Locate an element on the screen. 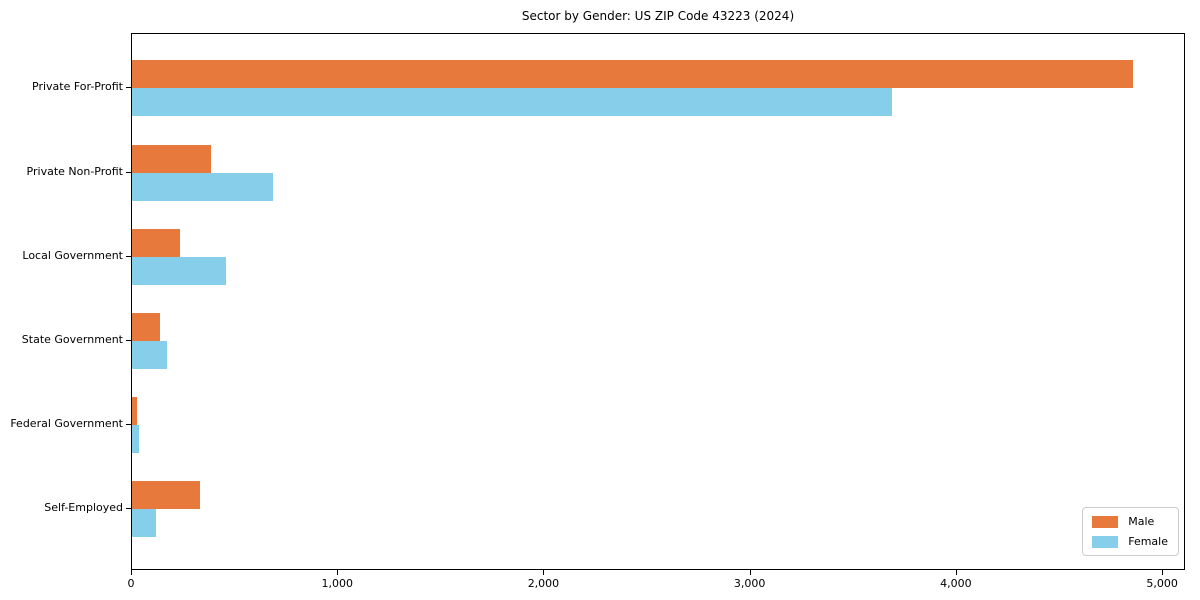 The width and height of the screenshot is (1200, 600). x-tick-label: 0 is located at coordinates (131, 583).